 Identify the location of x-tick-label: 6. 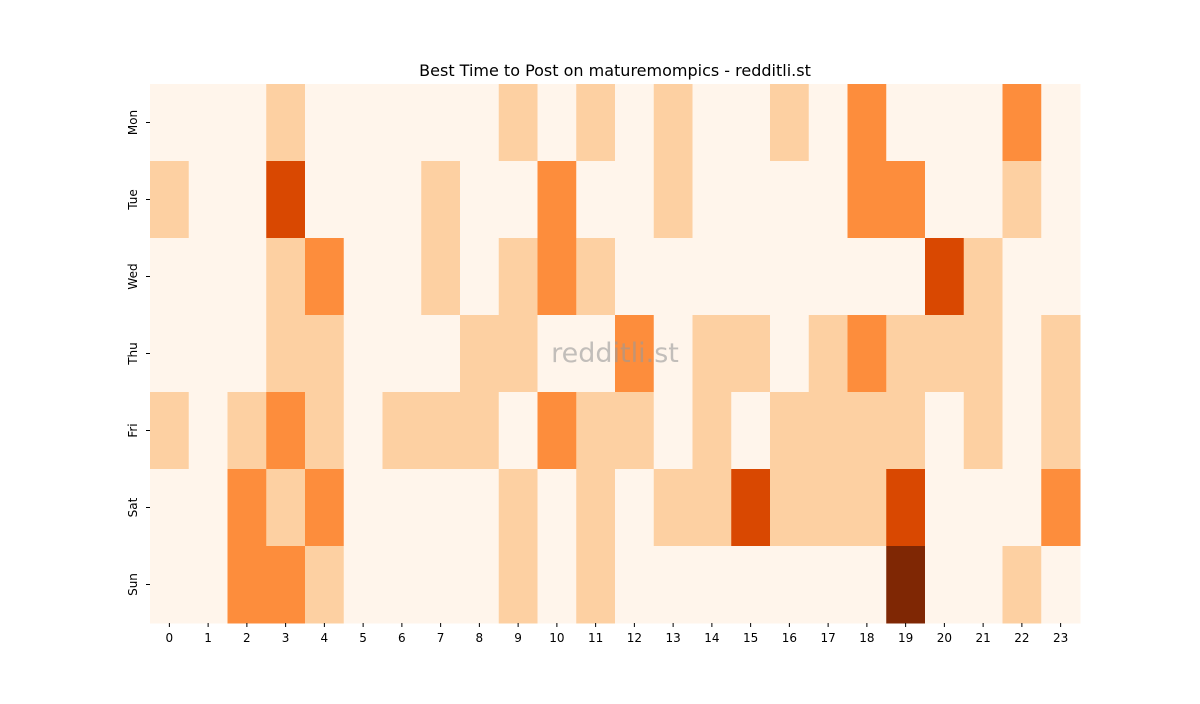
(402, 638).